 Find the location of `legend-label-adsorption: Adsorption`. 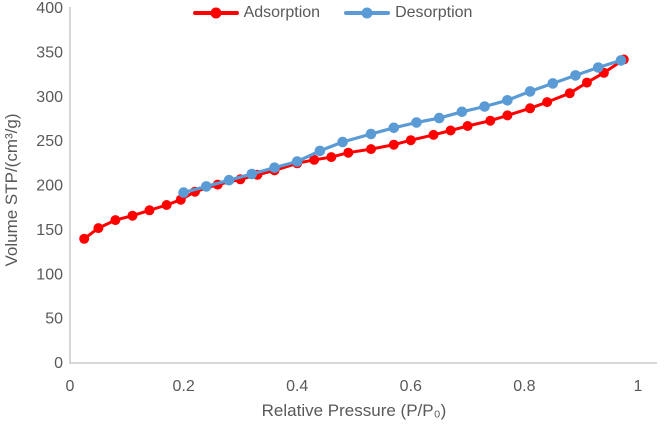

legend-label-adsorption: Adsorption is located at coordinates (282, 12).